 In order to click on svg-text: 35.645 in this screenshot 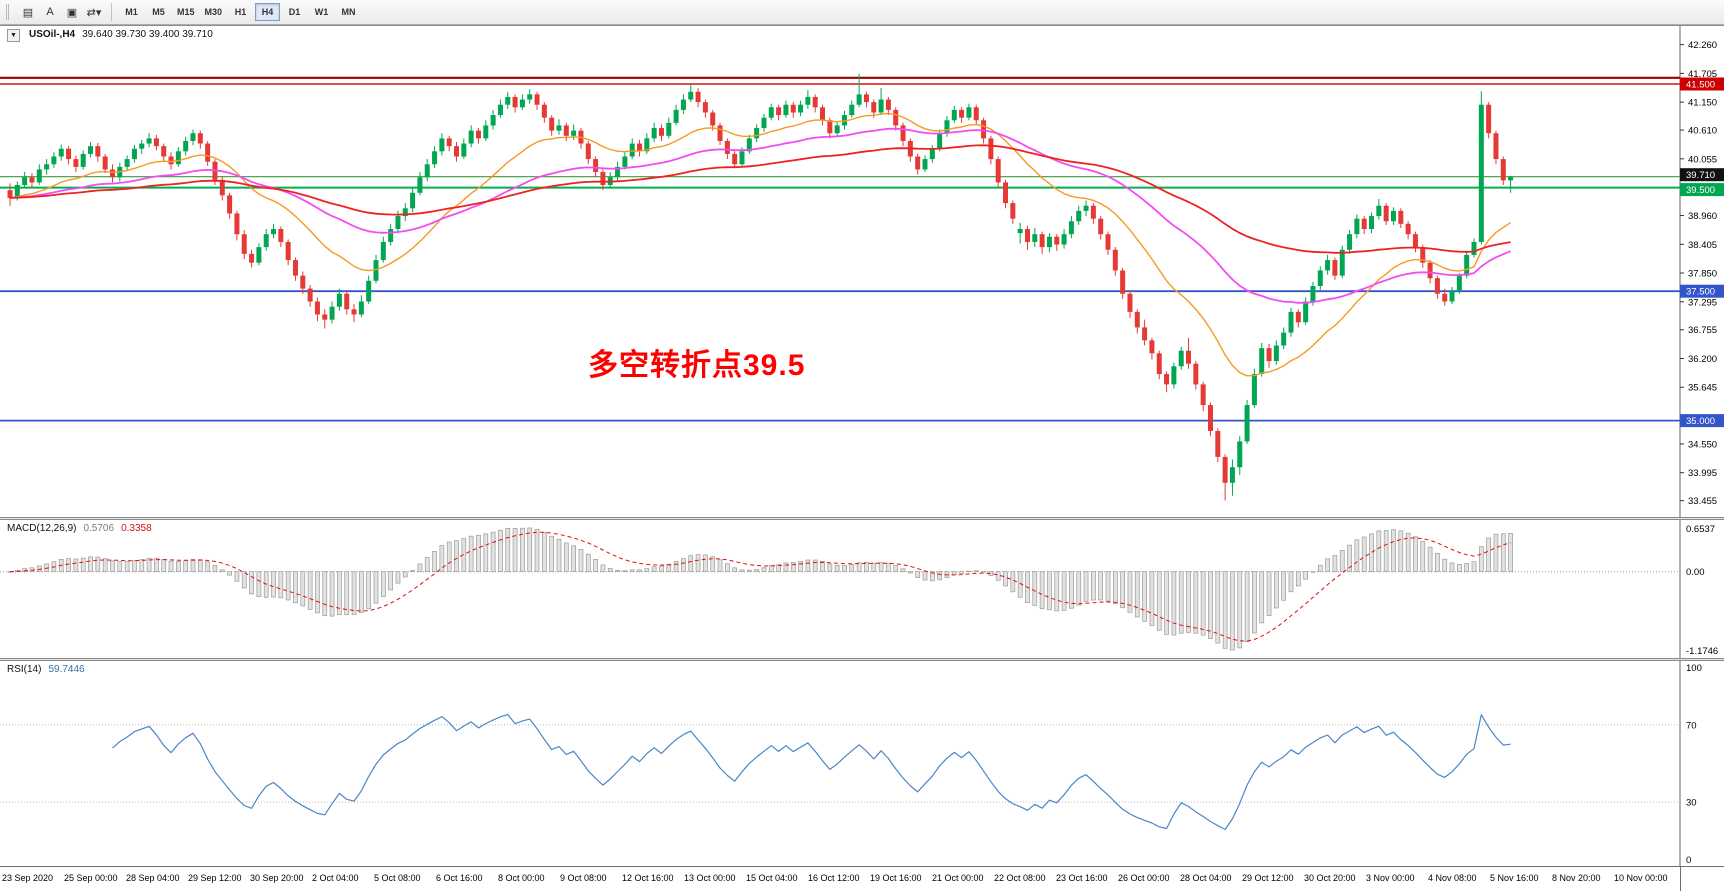, I will do `click(1702, 388)`.